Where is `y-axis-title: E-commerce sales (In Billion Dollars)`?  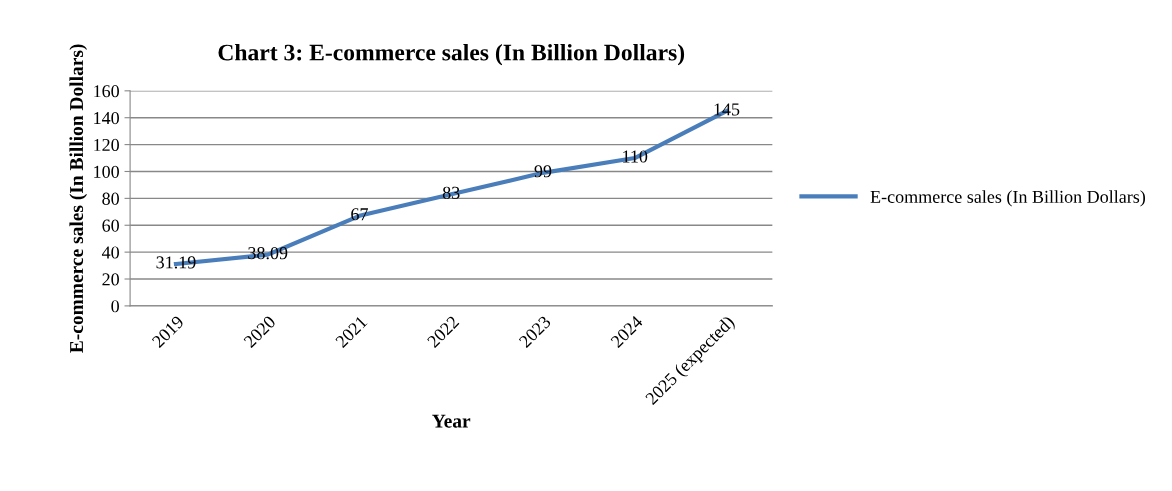
y-axis-title: E-commerce sales (In Billion Dollars) is located at coordinates (78, 198).